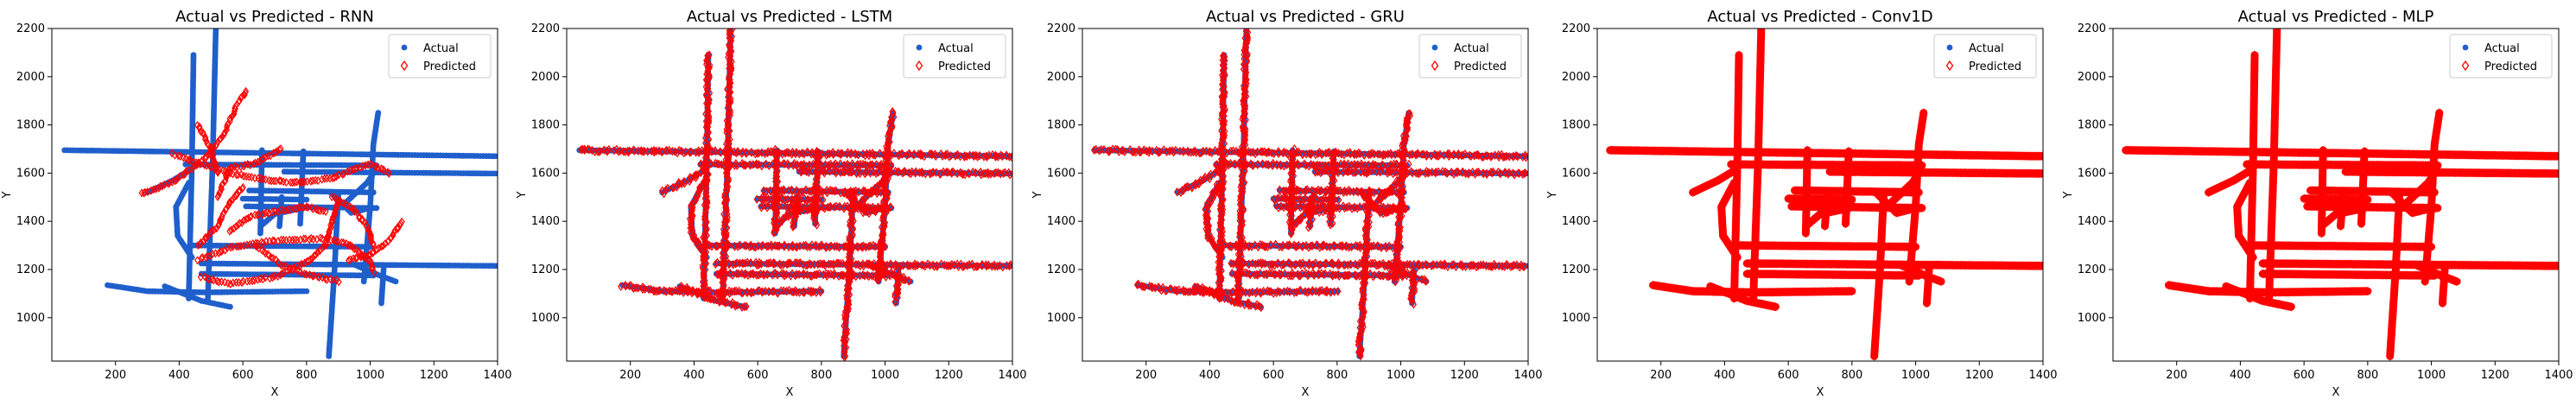  I want to click on x-tick-label: 1200, so click(434, 375).